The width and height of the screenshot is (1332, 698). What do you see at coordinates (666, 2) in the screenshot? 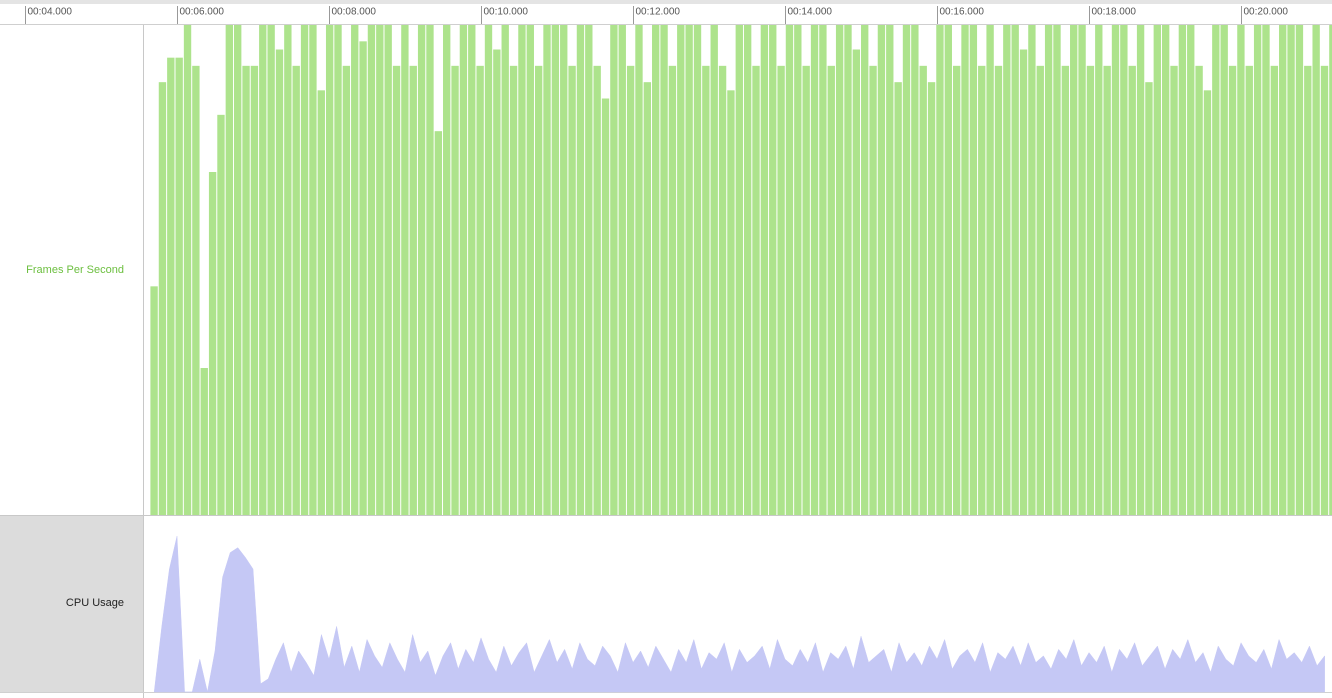
I see `ruler-top-band` at bounding box center [666, 2].